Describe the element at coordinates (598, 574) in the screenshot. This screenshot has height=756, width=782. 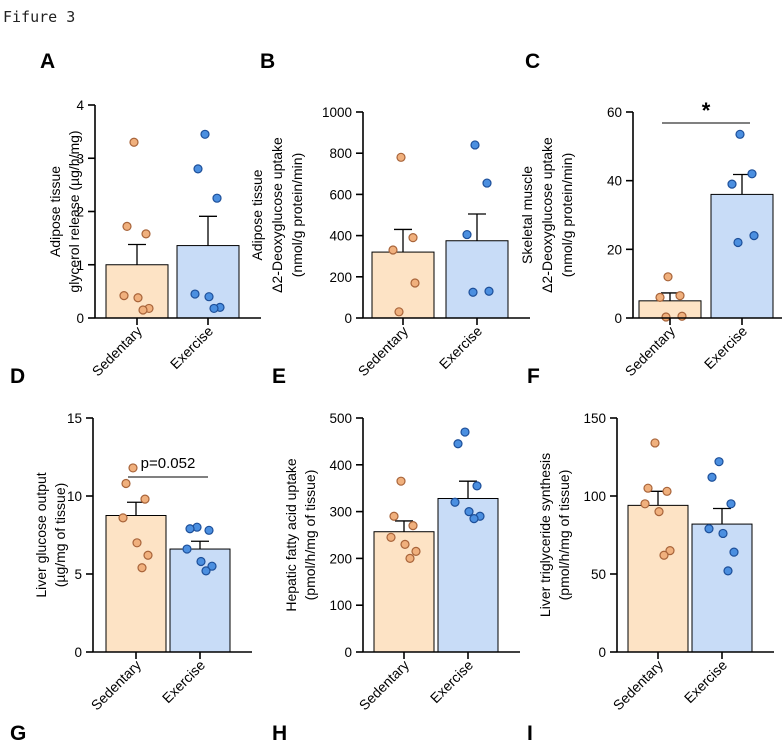
I see `y-tick-label: 50` at that location.